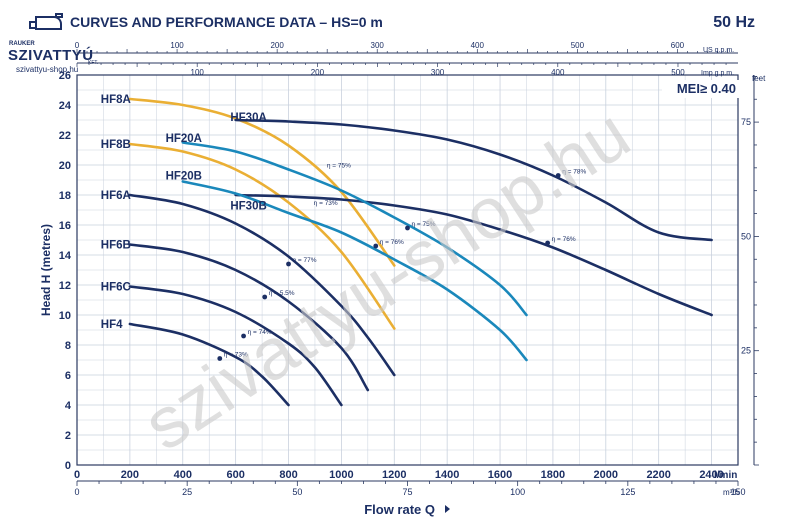  What do you see at coordinates (746, 122) in the screenshot?
I see `feet-tick-label: 75` at bounding box center [746, 122].